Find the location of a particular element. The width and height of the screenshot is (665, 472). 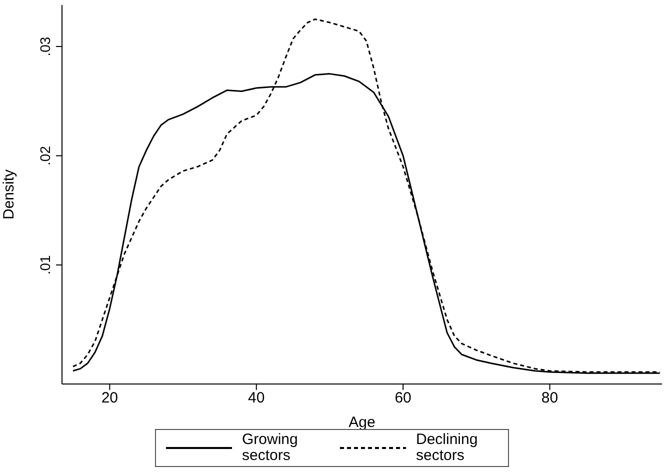

x-tick-label: 40 is located at coordinates (256, 398).